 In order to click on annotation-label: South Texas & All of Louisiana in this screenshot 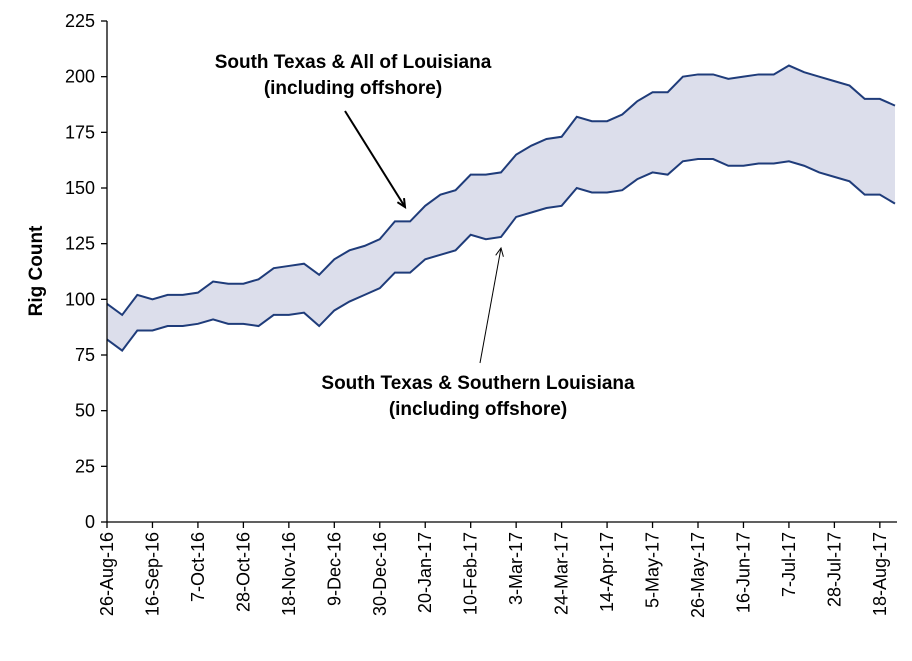, I will do `click(353, 62)`.